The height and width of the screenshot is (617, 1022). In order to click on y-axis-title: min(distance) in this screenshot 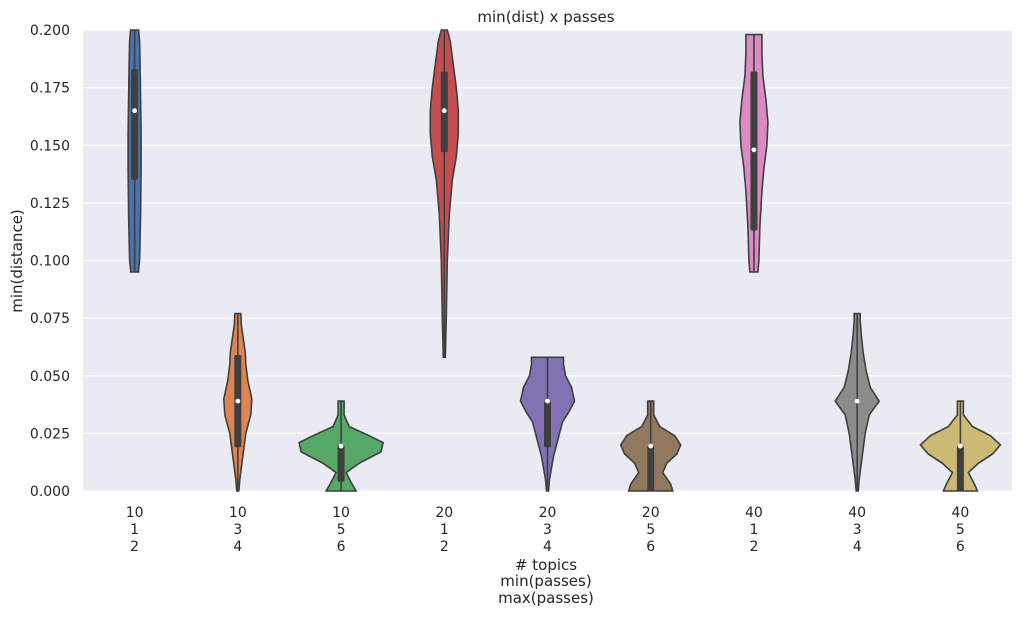, I will do `click(17, 261)`.